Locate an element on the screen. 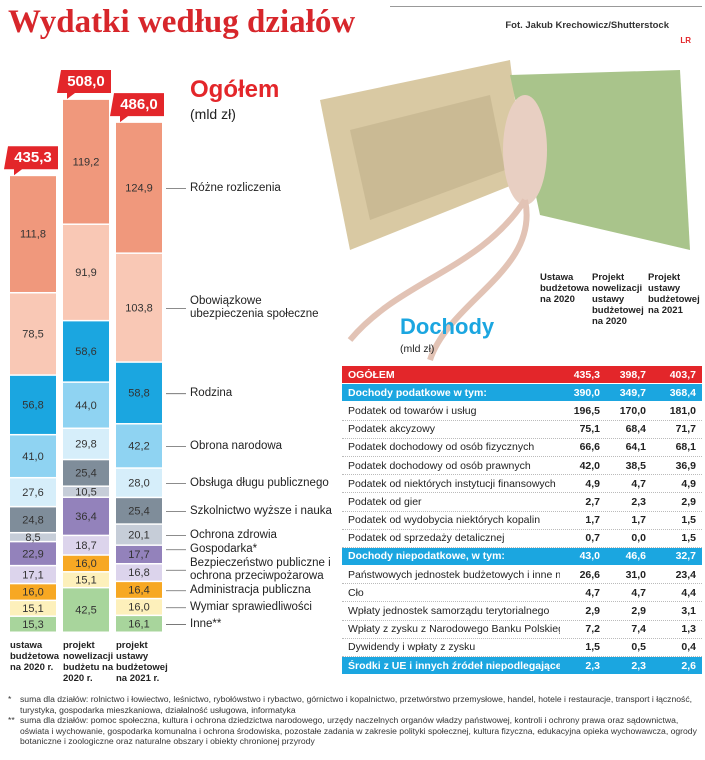 The height and width of the screenshot is (760, 705). legend-label: Różne rozliczenia is located at coordinates (235, 187).